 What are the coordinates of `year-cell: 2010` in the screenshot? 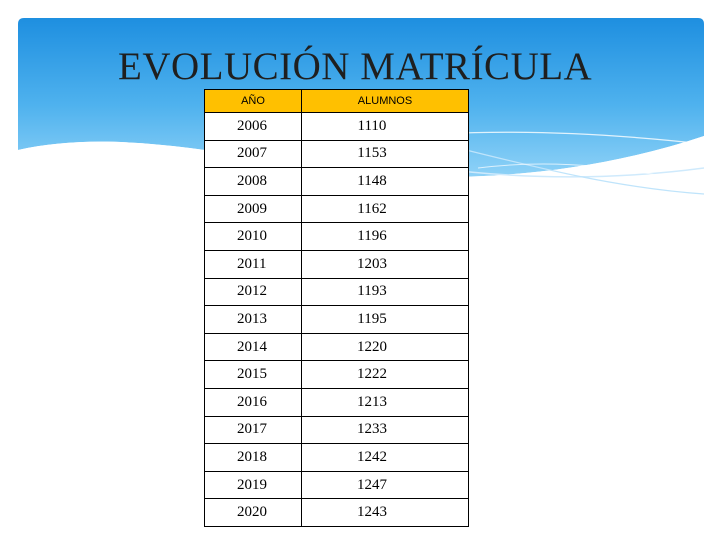 It's located at (253, 236).